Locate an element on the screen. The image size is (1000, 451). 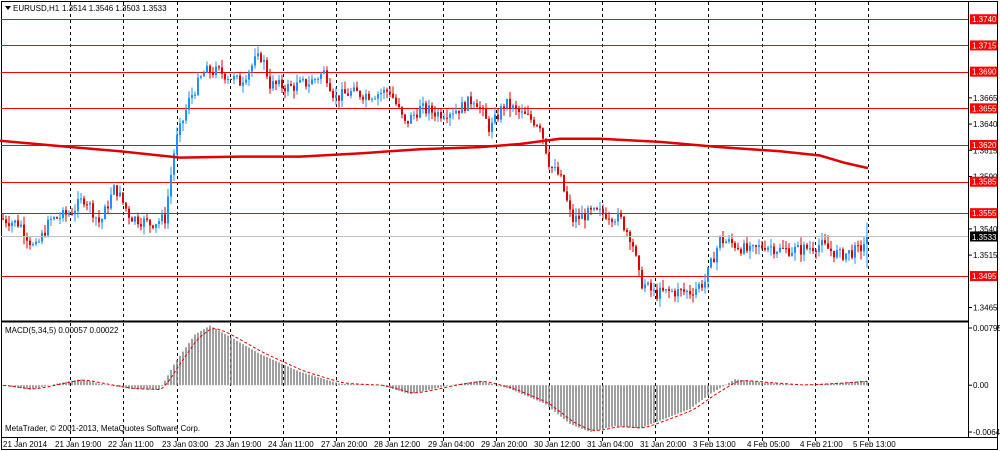
time-tick-label: 21 Jan 2014 is located at coordinates (25, 444).